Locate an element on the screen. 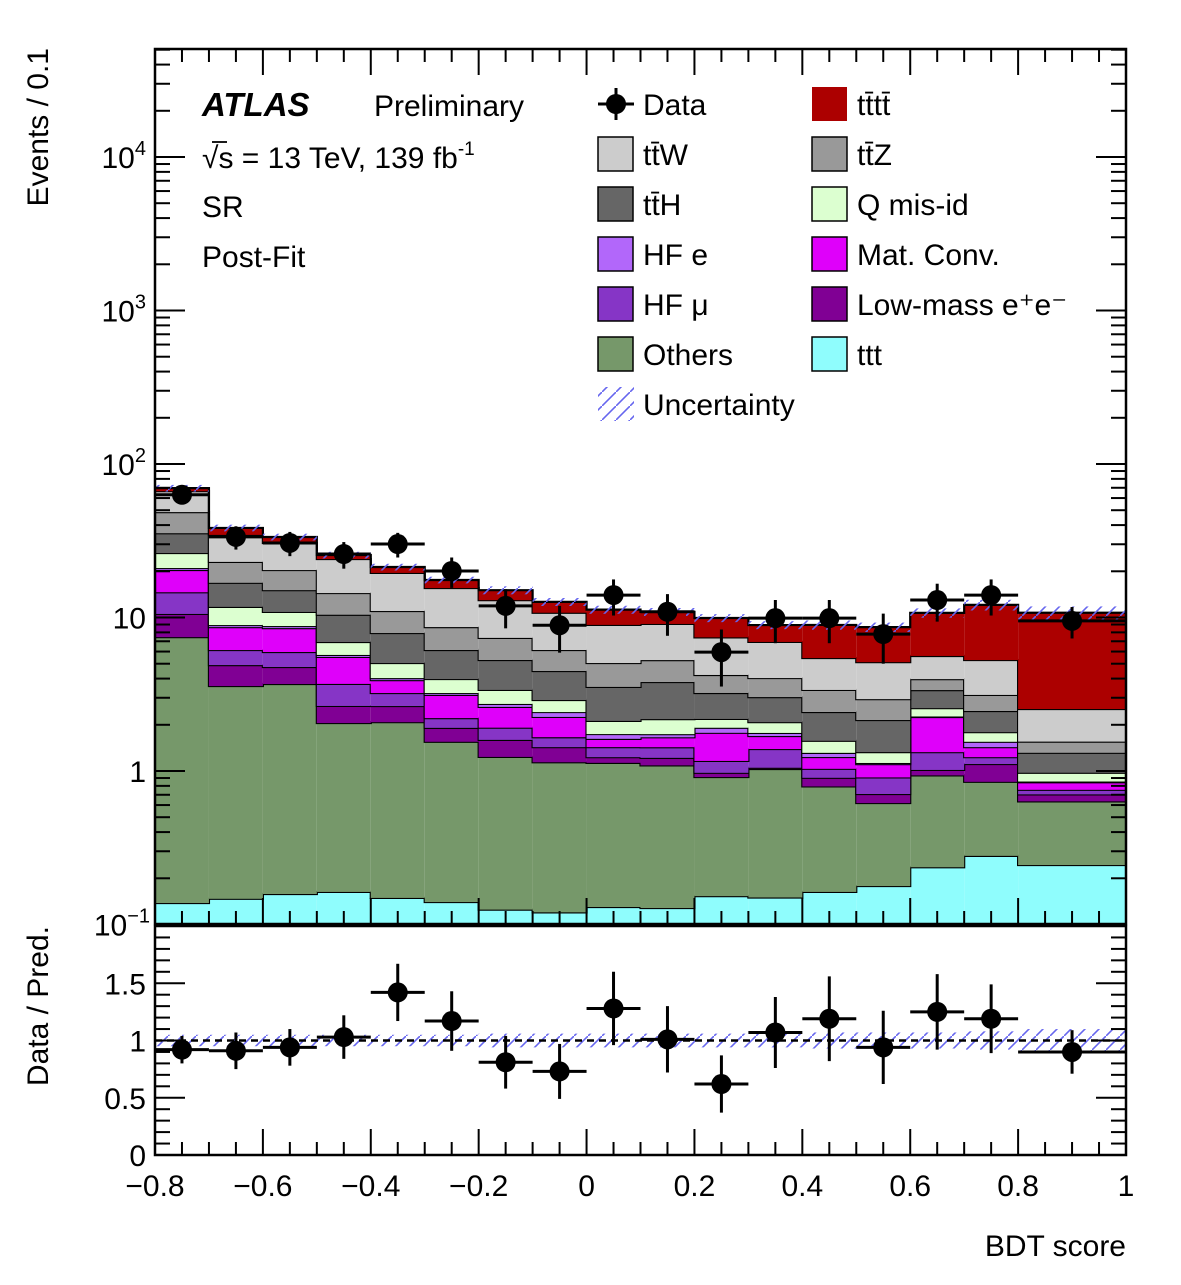  legend-item-ttW: tt̄W is located at coordinates (643, 154).